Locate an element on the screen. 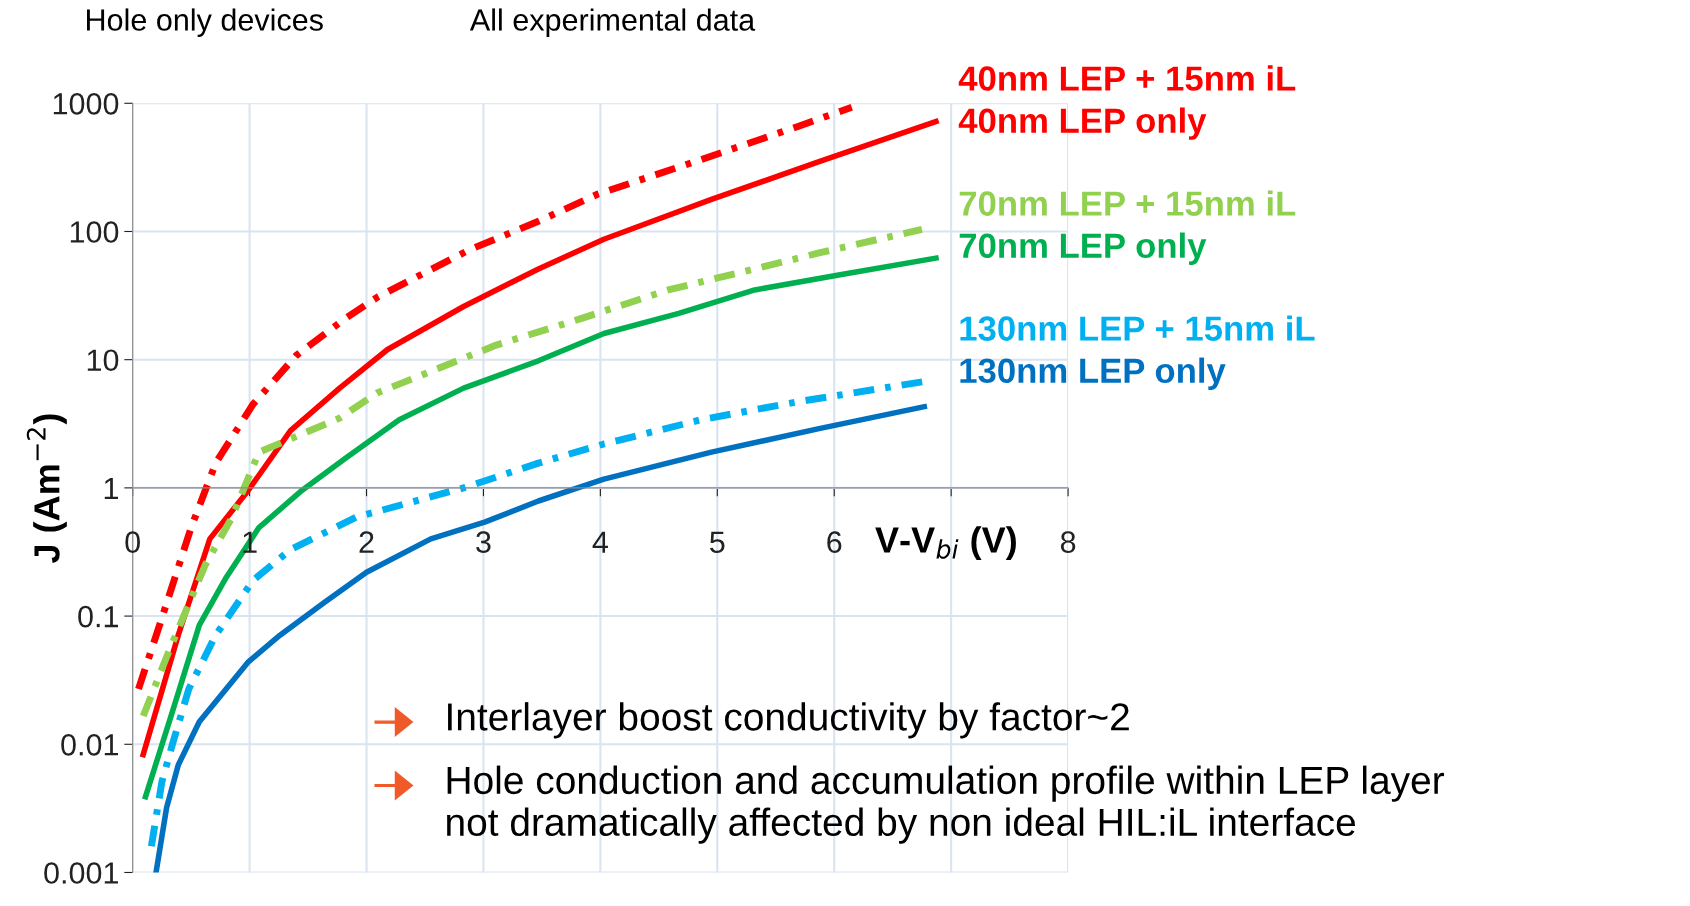 The height and width of the screenshot is (906, 1690). y-tick-label: 10 is located at coordinates (103, 360).